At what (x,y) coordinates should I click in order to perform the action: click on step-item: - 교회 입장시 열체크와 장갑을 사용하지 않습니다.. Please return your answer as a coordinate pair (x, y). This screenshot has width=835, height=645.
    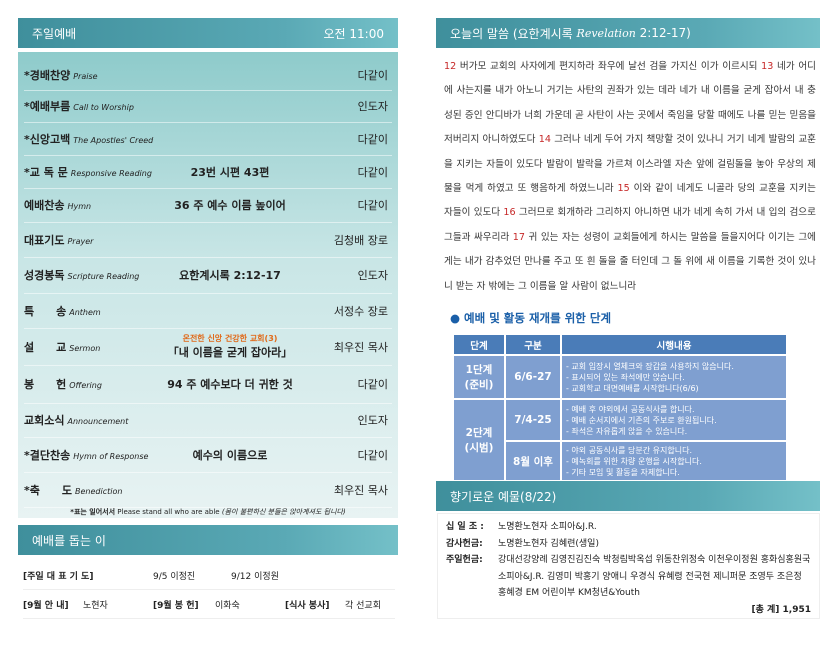
    Looking at the image, I should click on (650, 366).